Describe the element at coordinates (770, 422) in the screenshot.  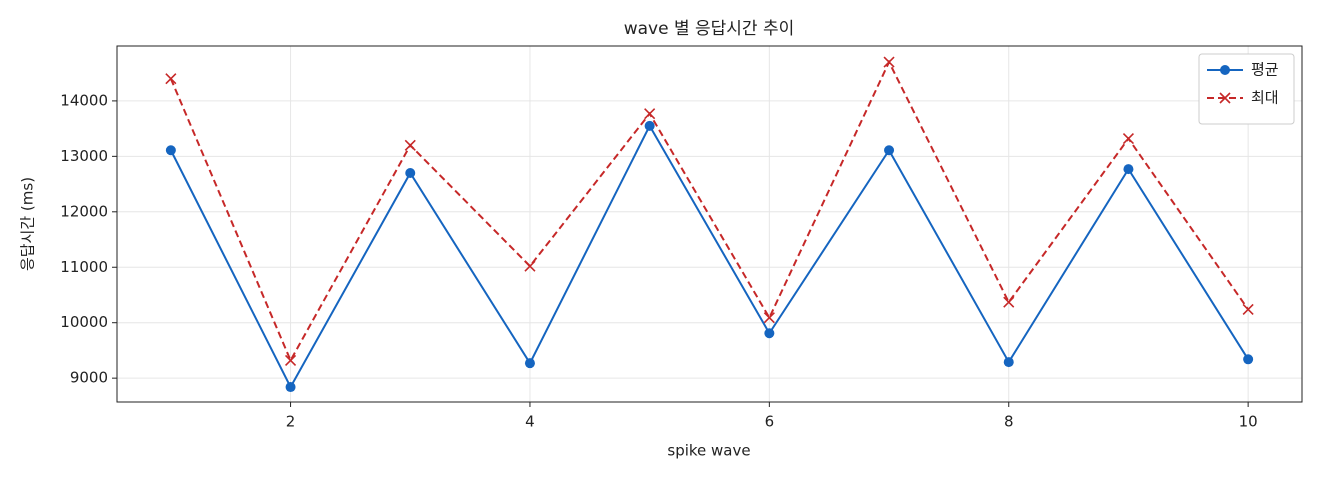
I see `x-tick-label: 6` at that location.